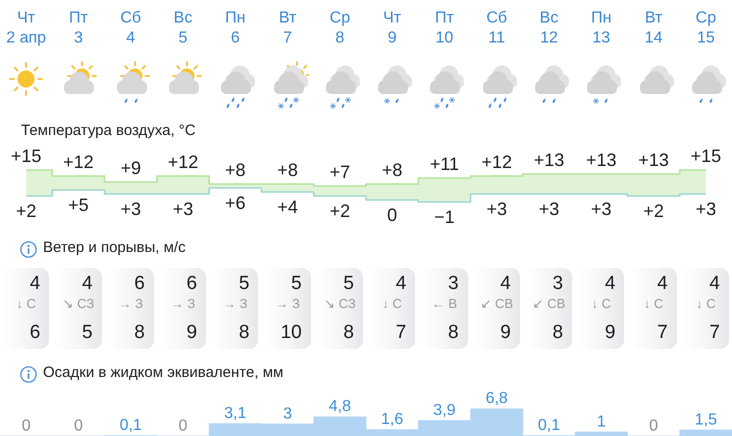 This screenshot has width=732, height=436. I want to click on data-label: +5, so click(78, 204).